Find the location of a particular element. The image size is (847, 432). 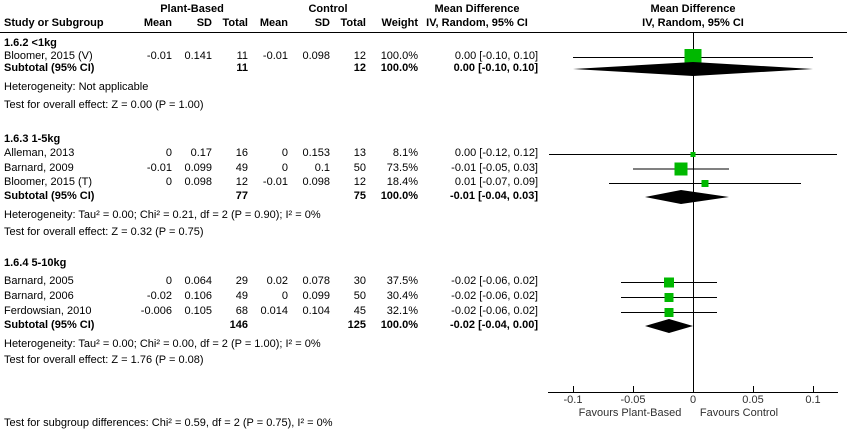

axis-label-favours-plant-based: Favours Plant-Based is located at coordinates (630, 413).